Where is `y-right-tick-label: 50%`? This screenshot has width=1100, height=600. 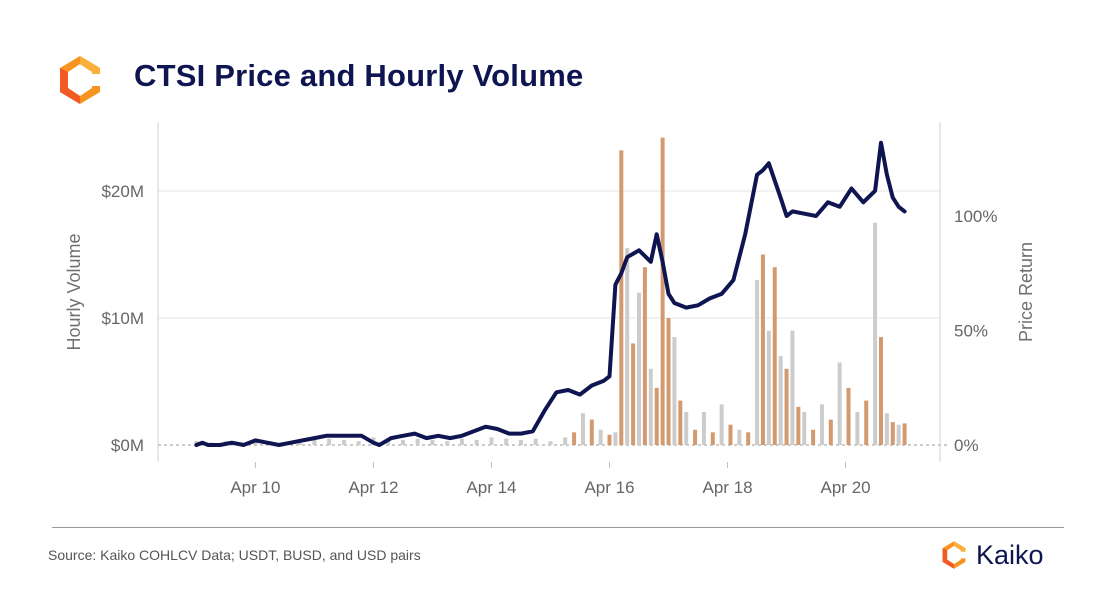 y-right-tick-label: 50% is located at coordinates (971, 331).